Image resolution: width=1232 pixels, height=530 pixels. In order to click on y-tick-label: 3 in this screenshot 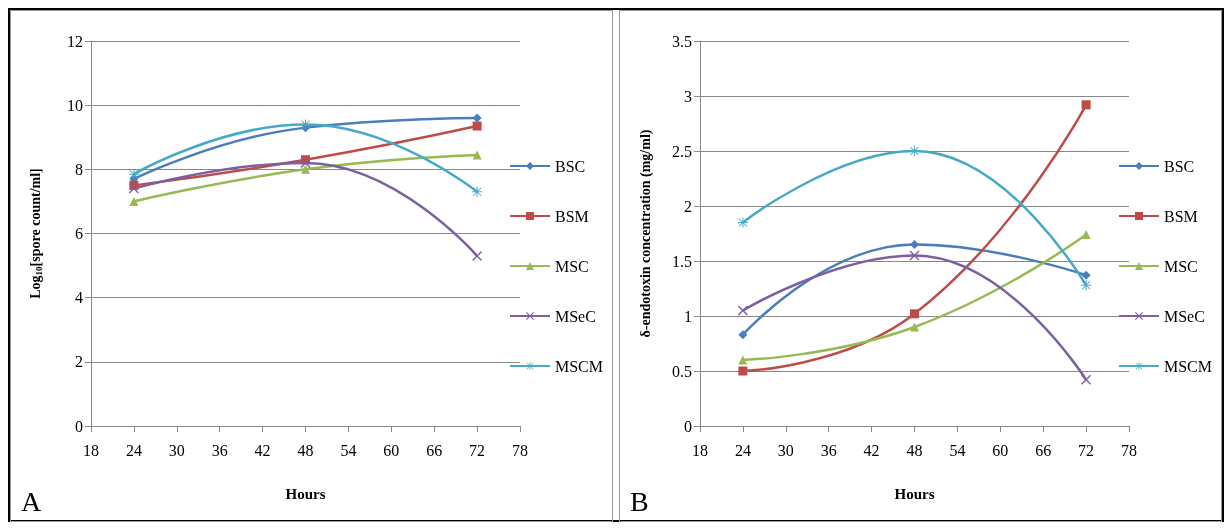, I will do `click(688, 96)`.